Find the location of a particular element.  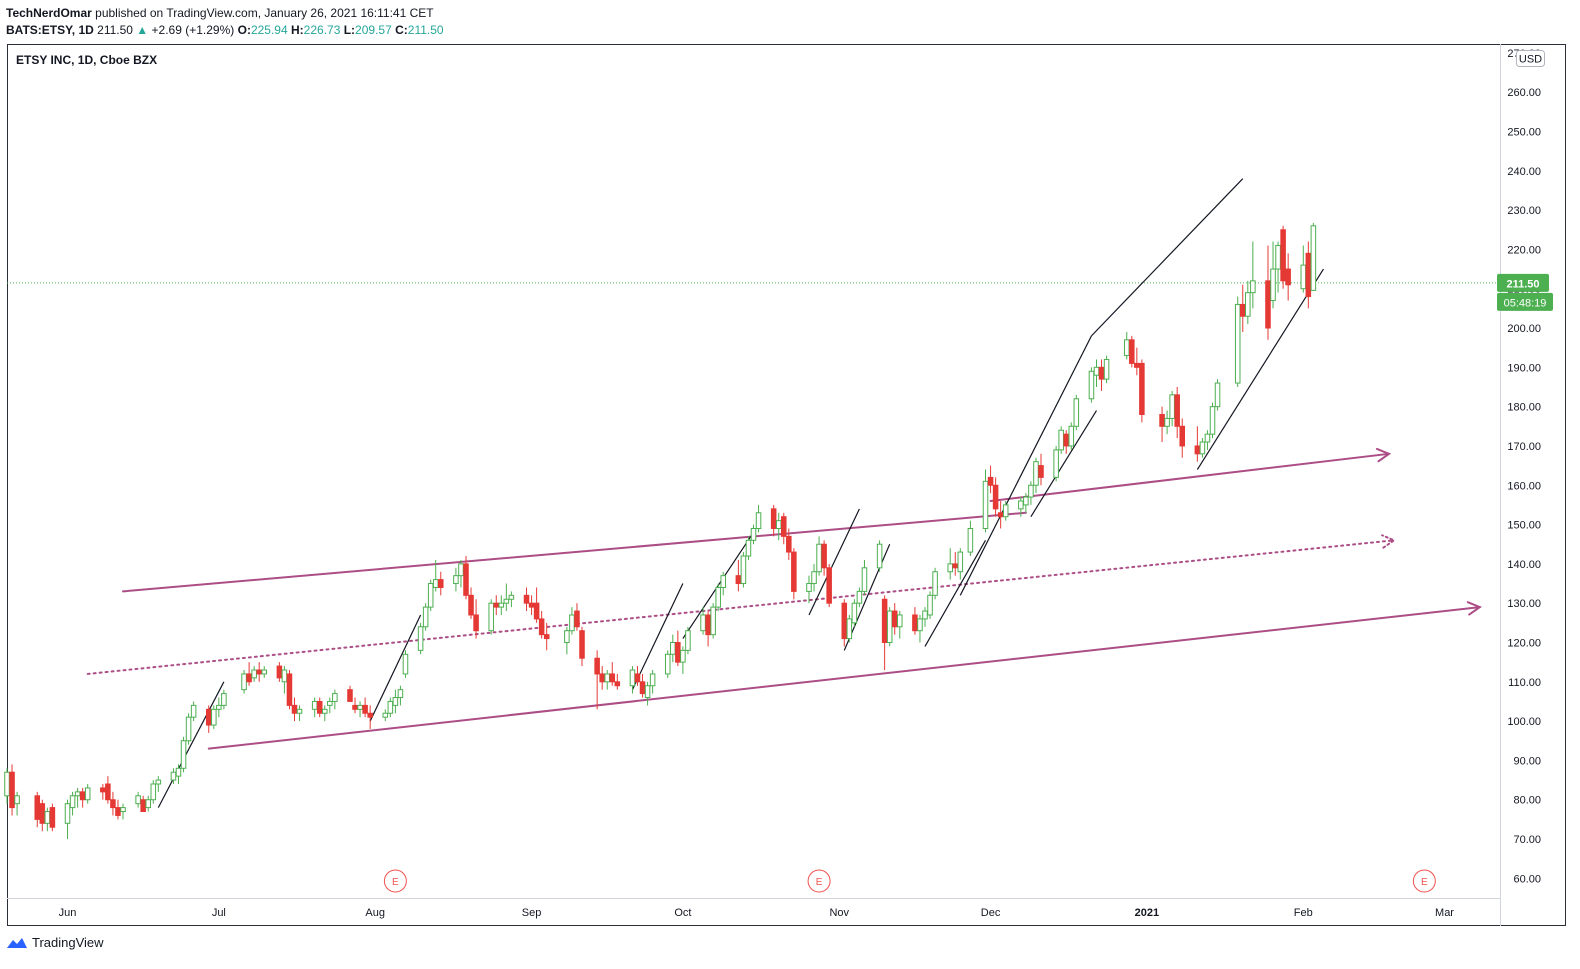

price-tick-label: 200.00 is located at coordinates (1524, 329).